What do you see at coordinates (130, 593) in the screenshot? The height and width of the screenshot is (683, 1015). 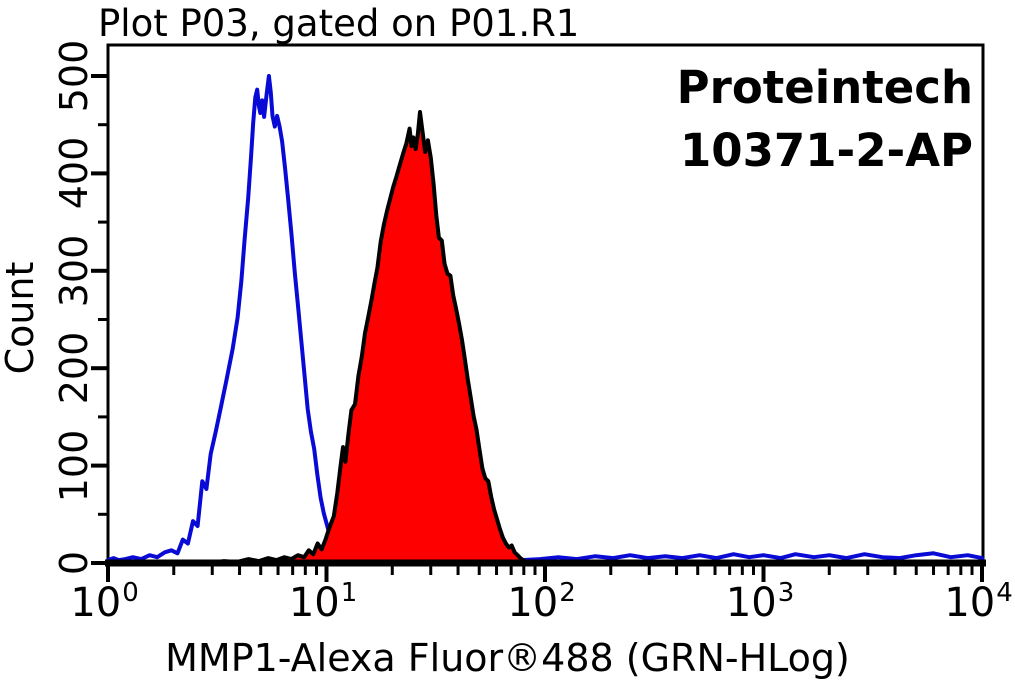 I see `x-tick-exponent: 0` at bounding box center [130, 593].